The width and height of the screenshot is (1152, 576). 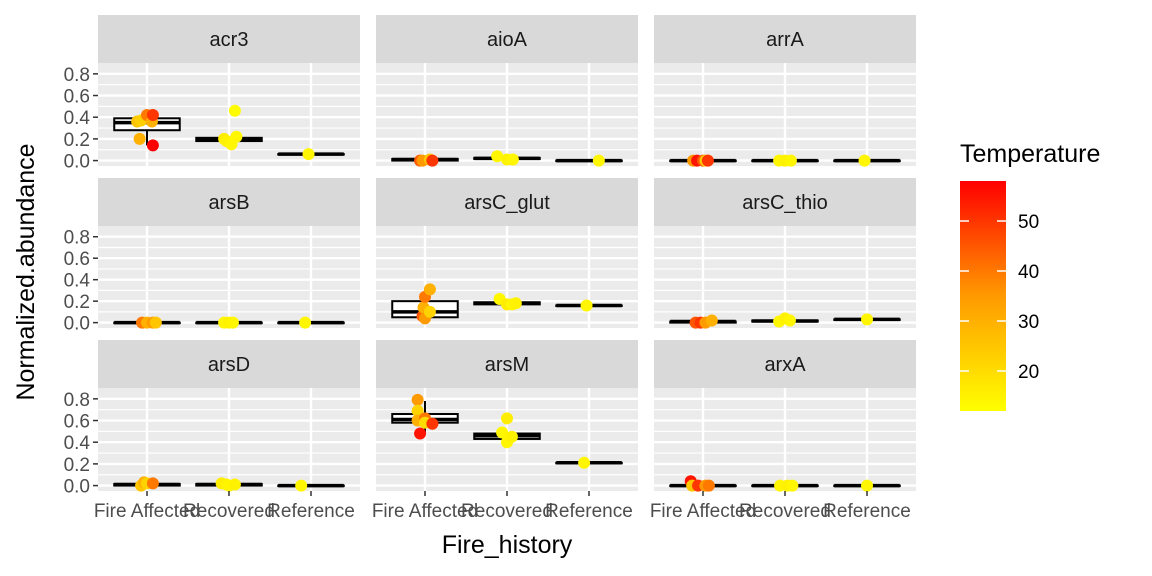 I want to click on strip-arxA, so click(x=785, y=364).